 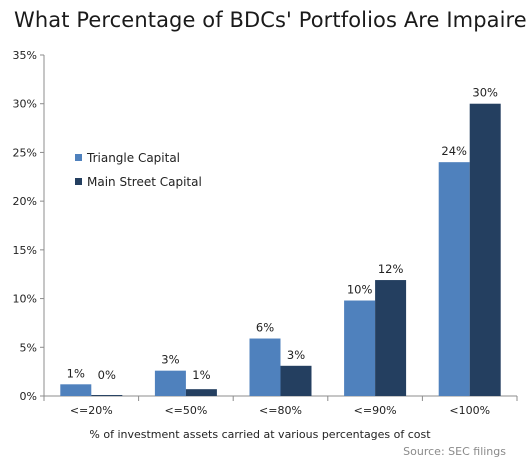 I want to click on x-tick-label: <=50%, so click(x=185, y=410).